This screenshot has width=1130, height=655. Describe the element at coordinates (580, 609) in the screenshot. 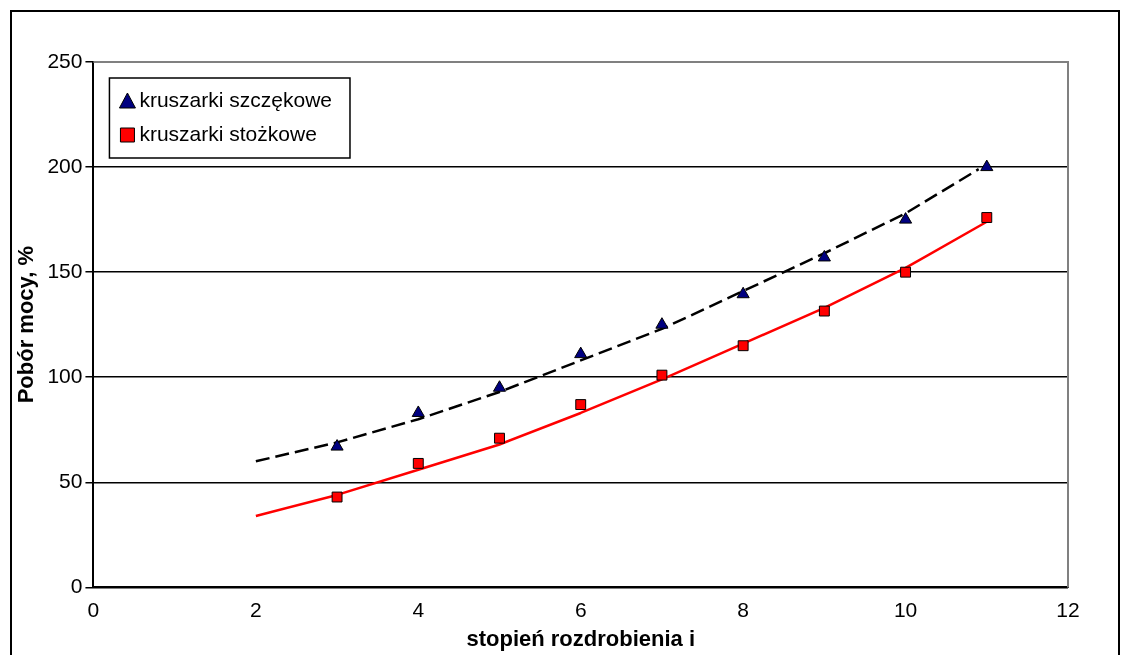

I see `x-tick-label: 6` at that location.